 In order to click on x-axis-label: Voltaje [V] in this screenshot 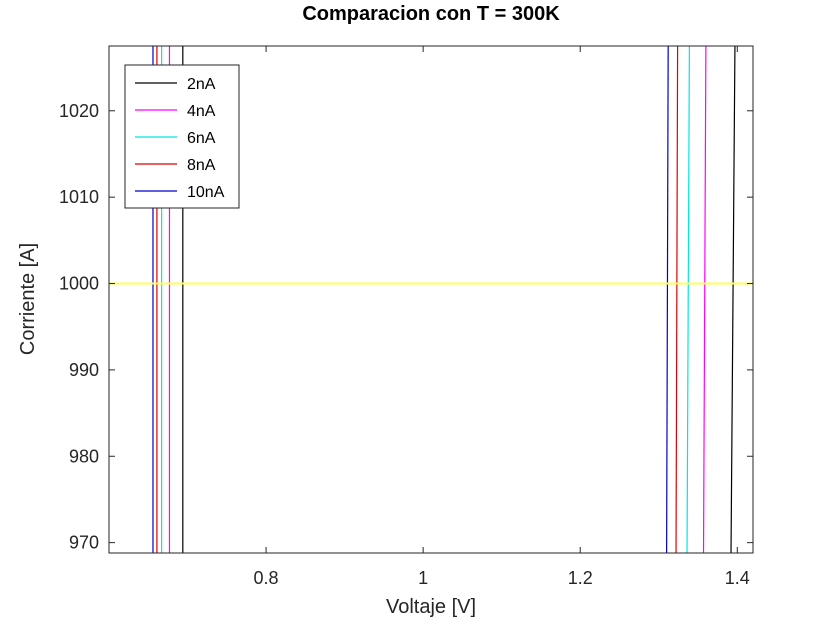, I will do `click(431, 607)`.